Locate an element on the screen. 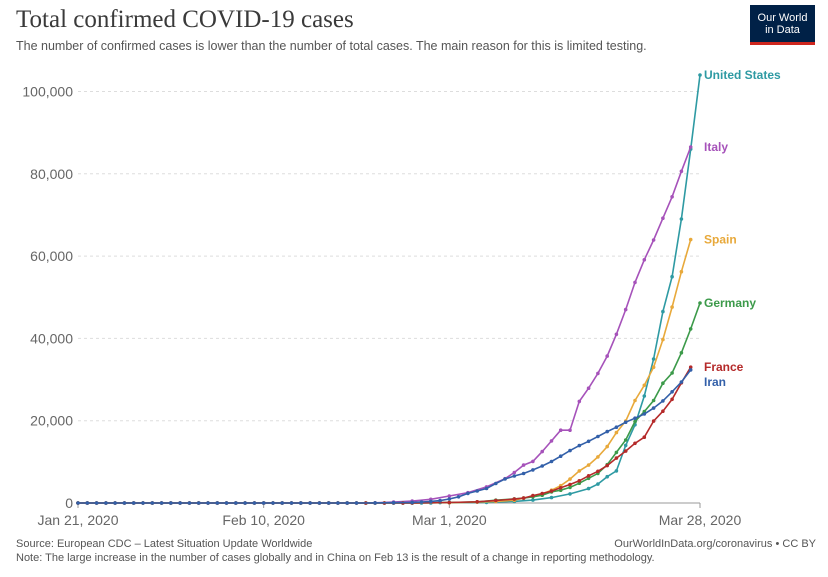 The image size is (828, 577). logo-line-1: Our World is located at coordinates (782, 18).